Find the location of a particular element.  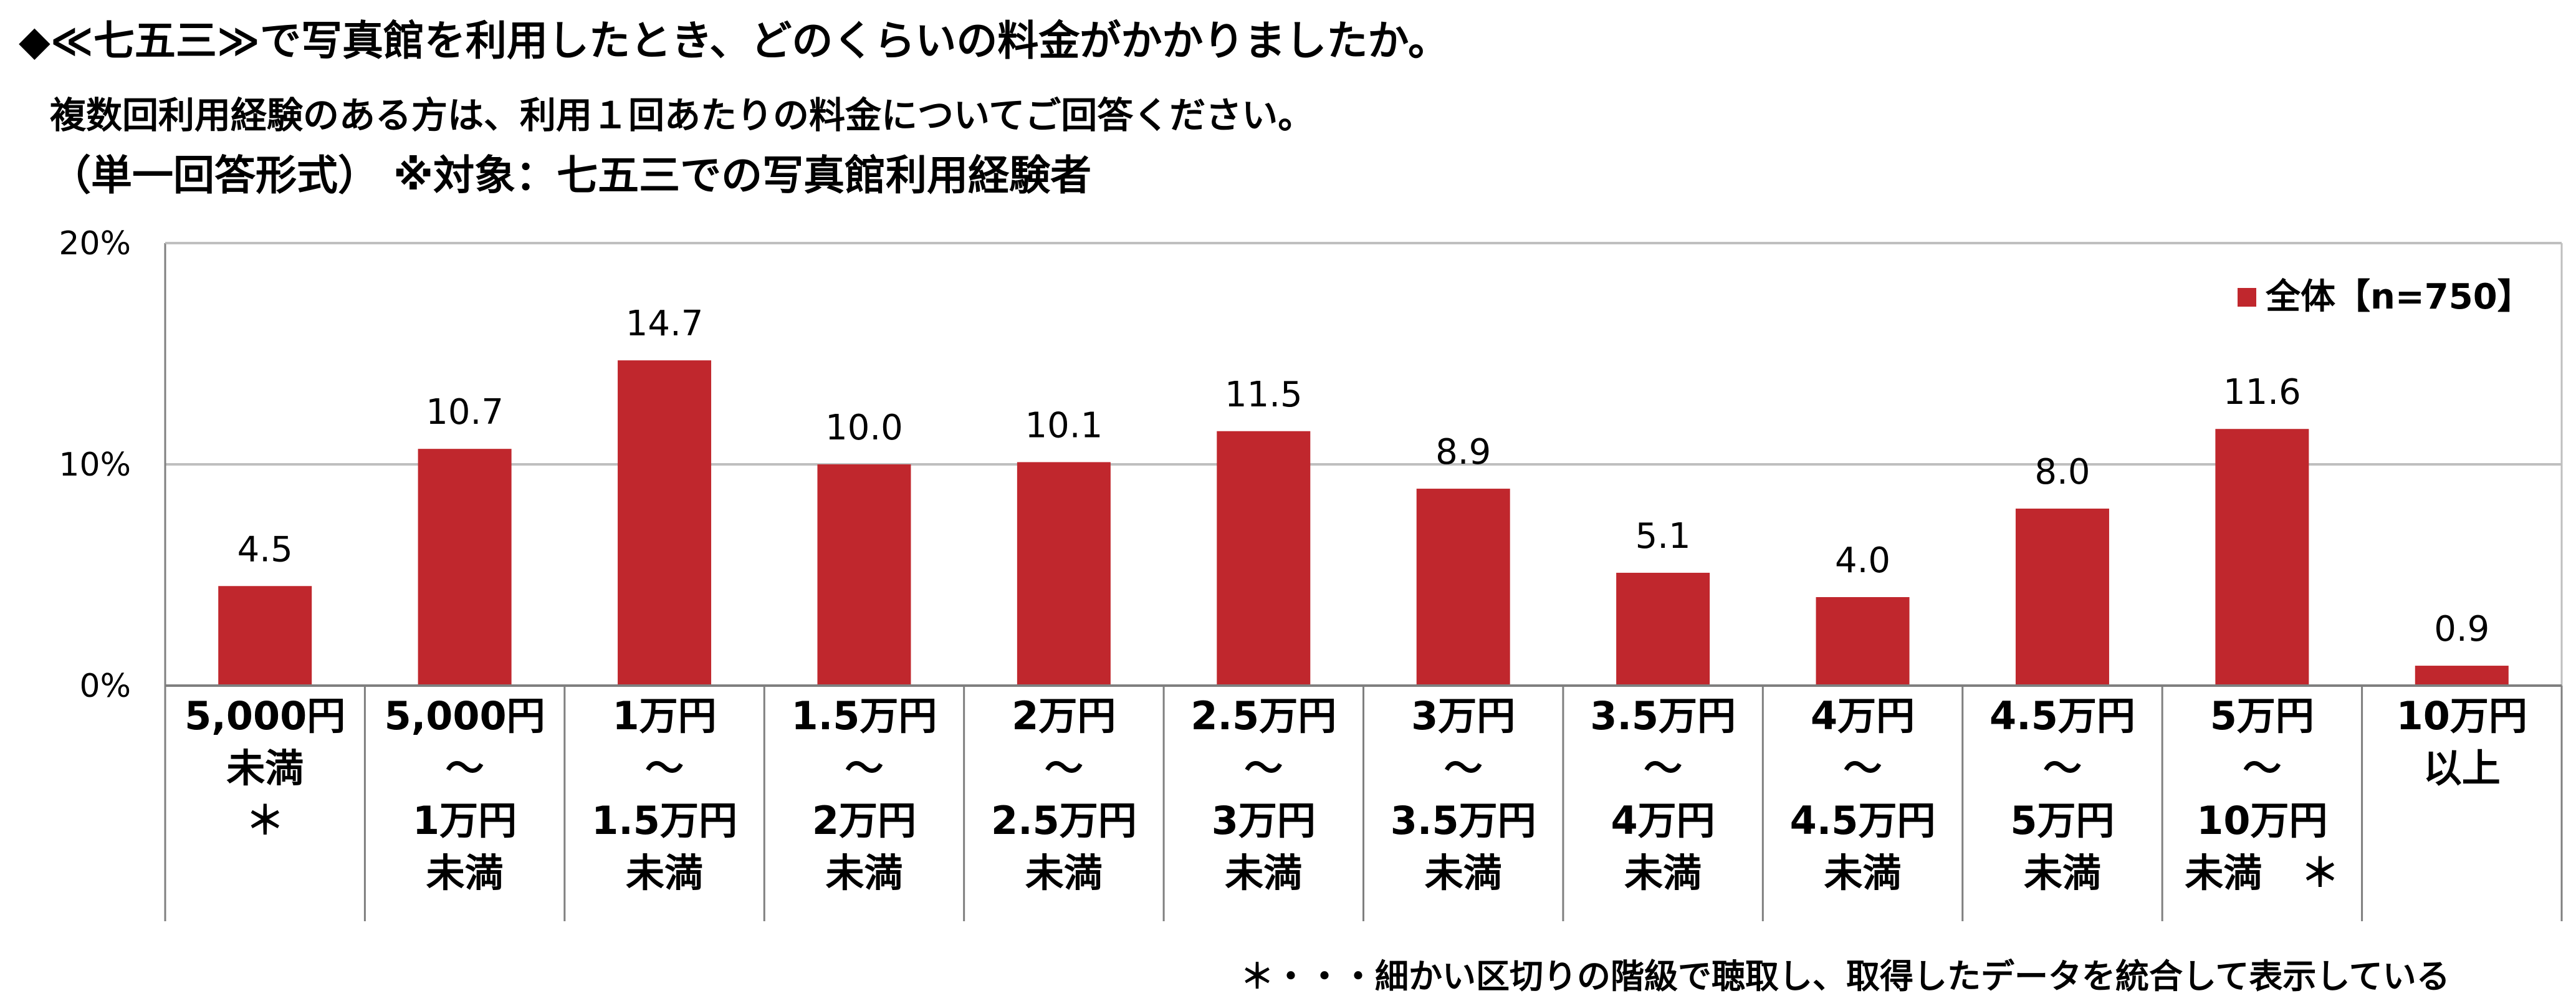

footnote: ＊・・・細かい区切りの階級で聴取し、取得したデータを統合して表示している is located at coordinates (1845, 977).